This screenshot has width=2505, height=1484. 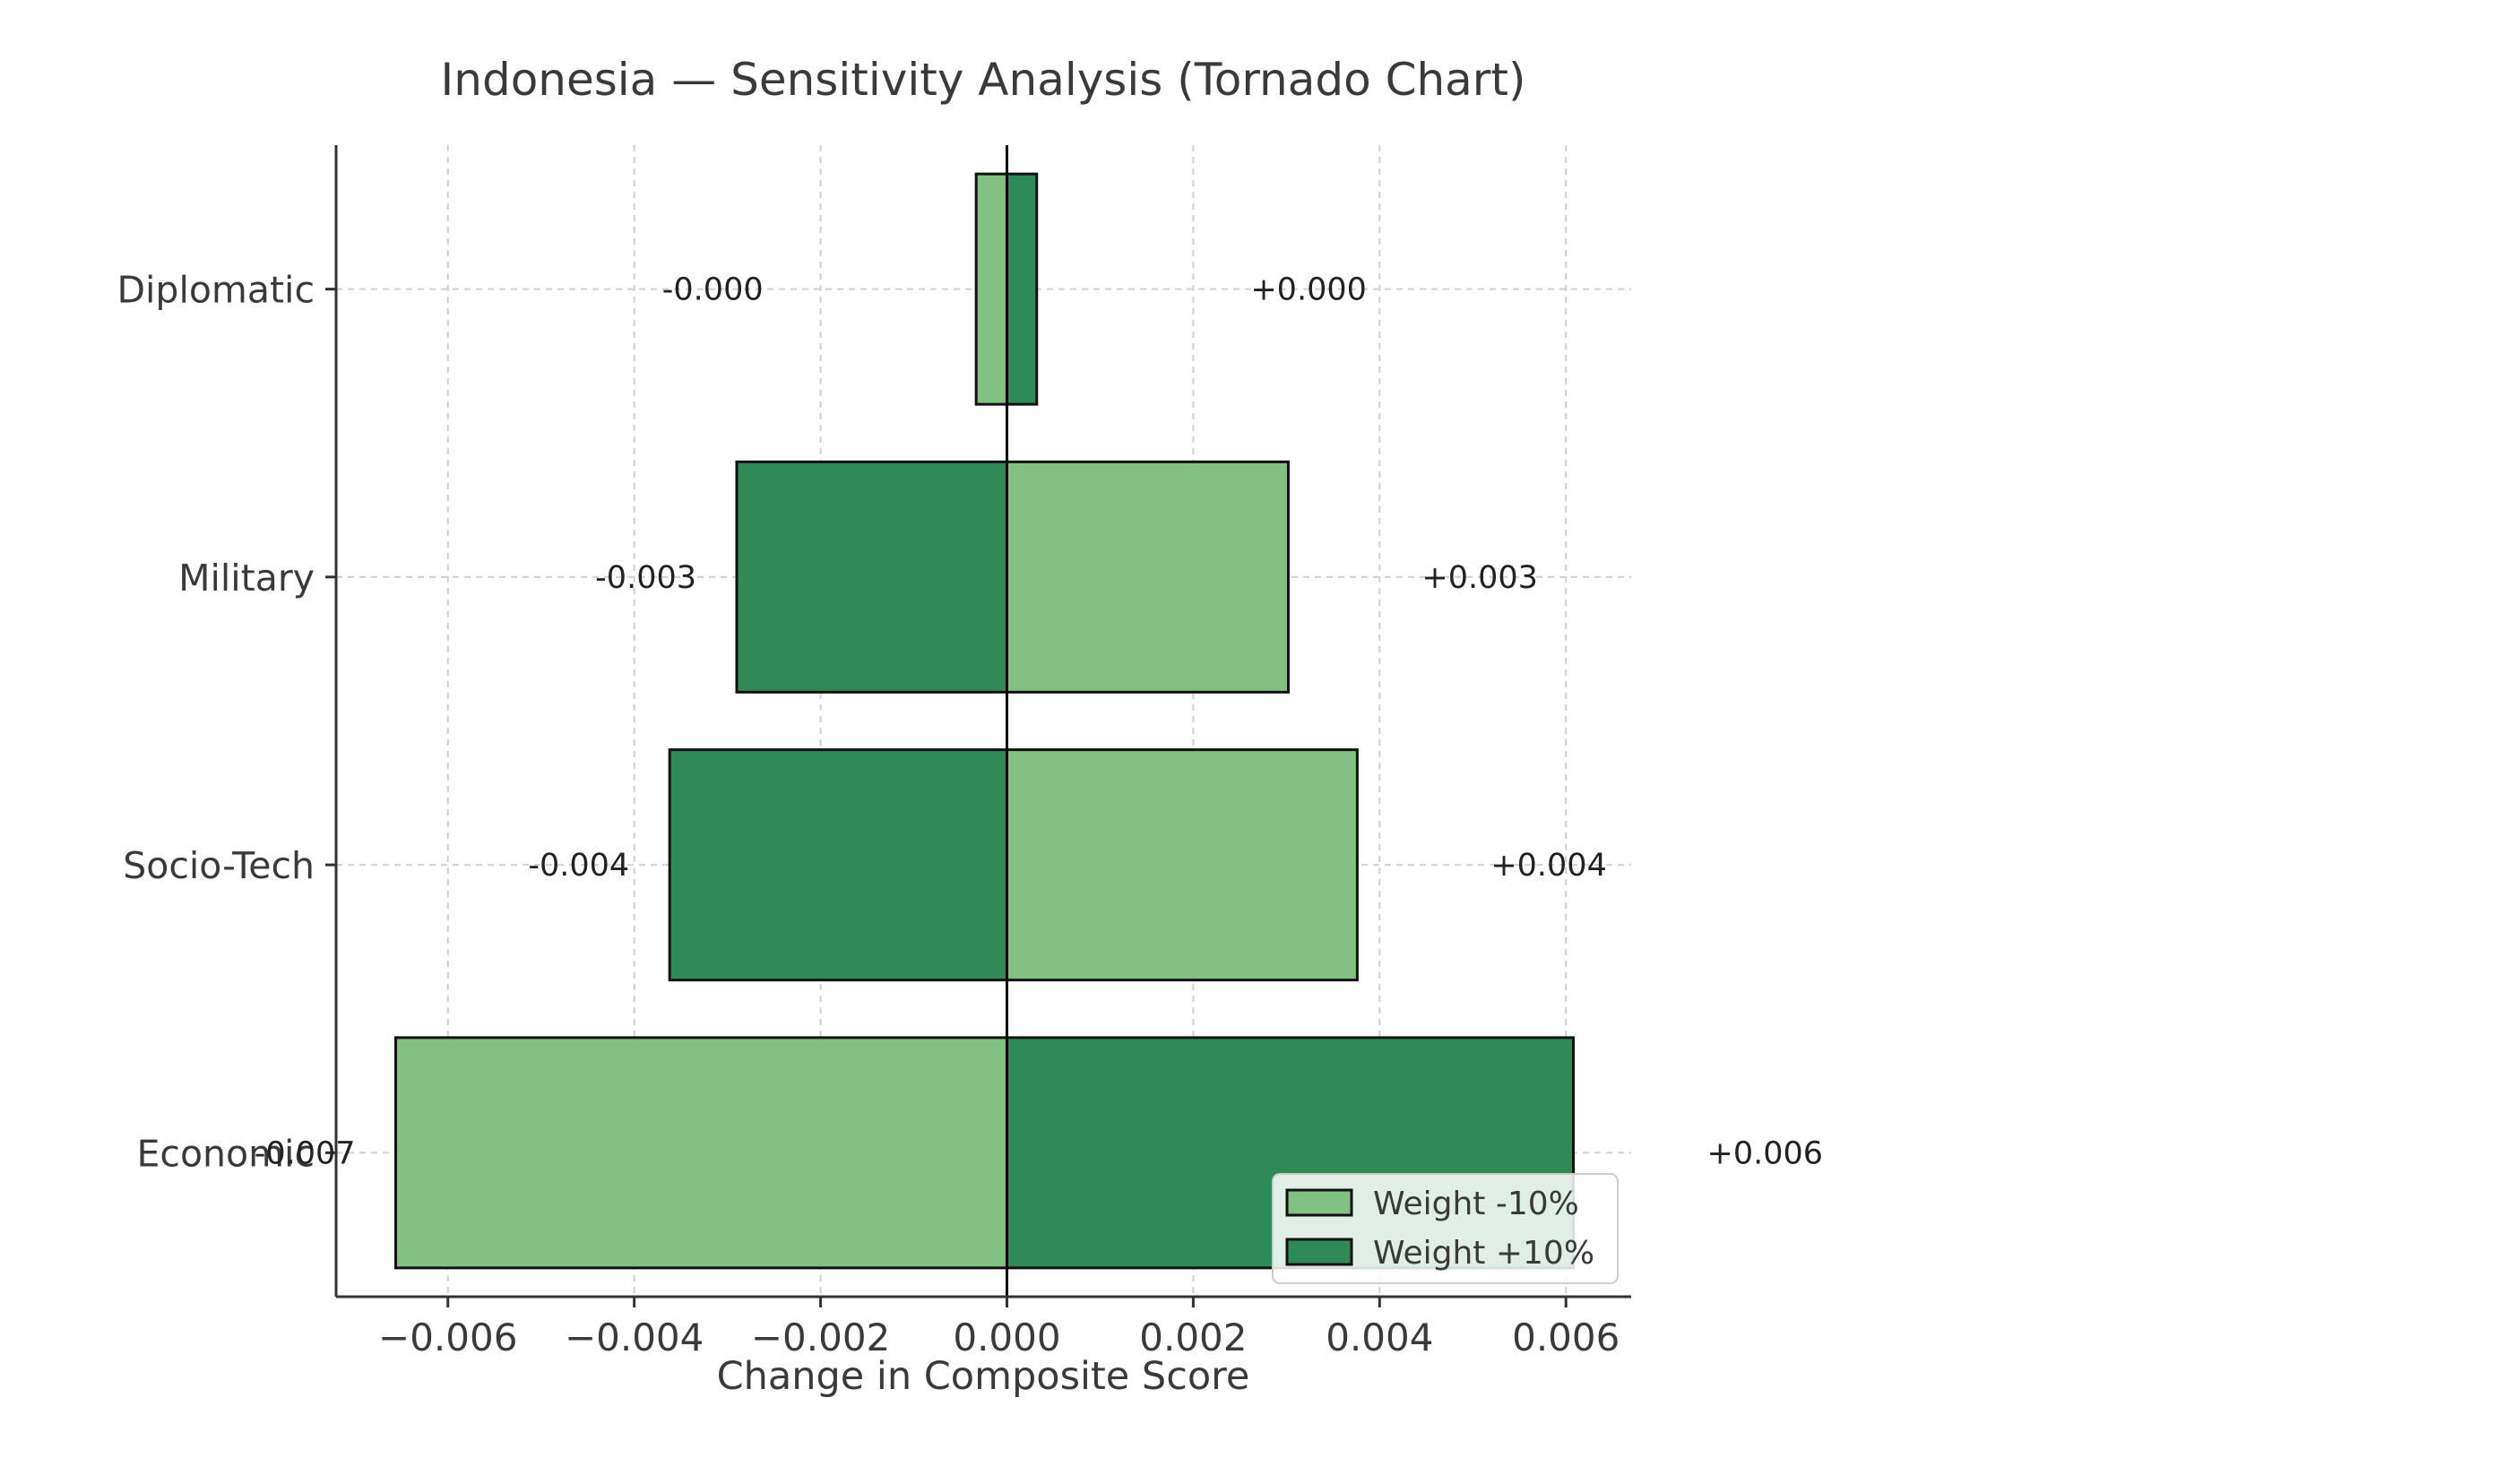 I want to click on y-tick-label-economic: Economic, so click(x=226, y=1153).